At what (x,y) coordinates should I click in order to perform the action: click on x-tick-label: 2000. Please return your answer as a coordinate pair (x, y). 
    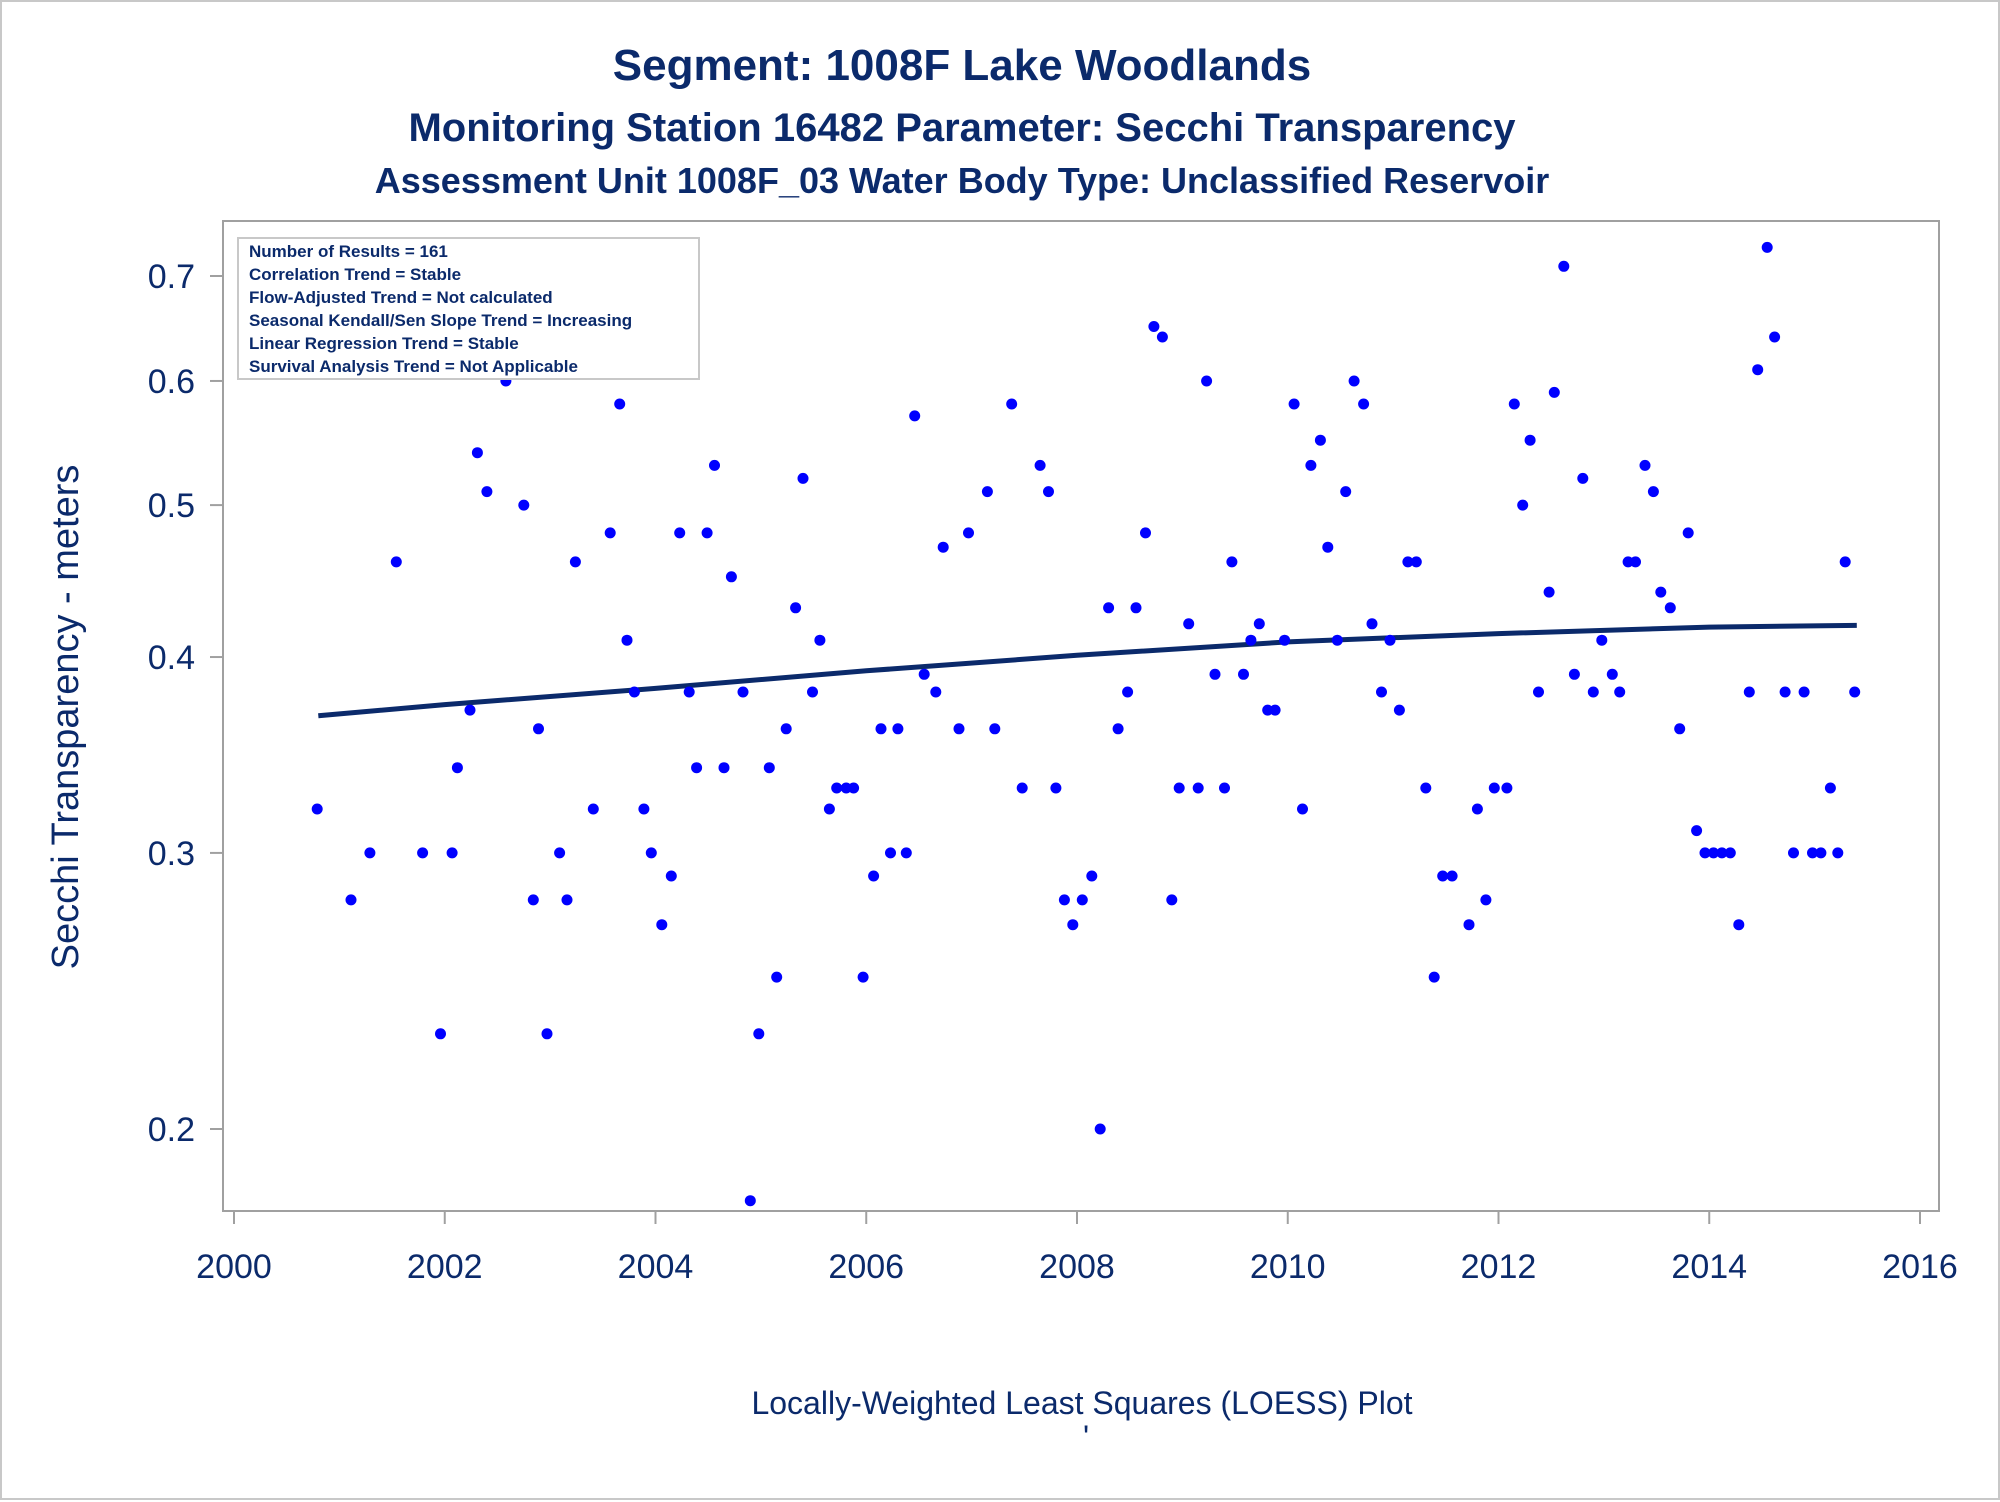
    Looking at the image, I should click on (234, 1267).